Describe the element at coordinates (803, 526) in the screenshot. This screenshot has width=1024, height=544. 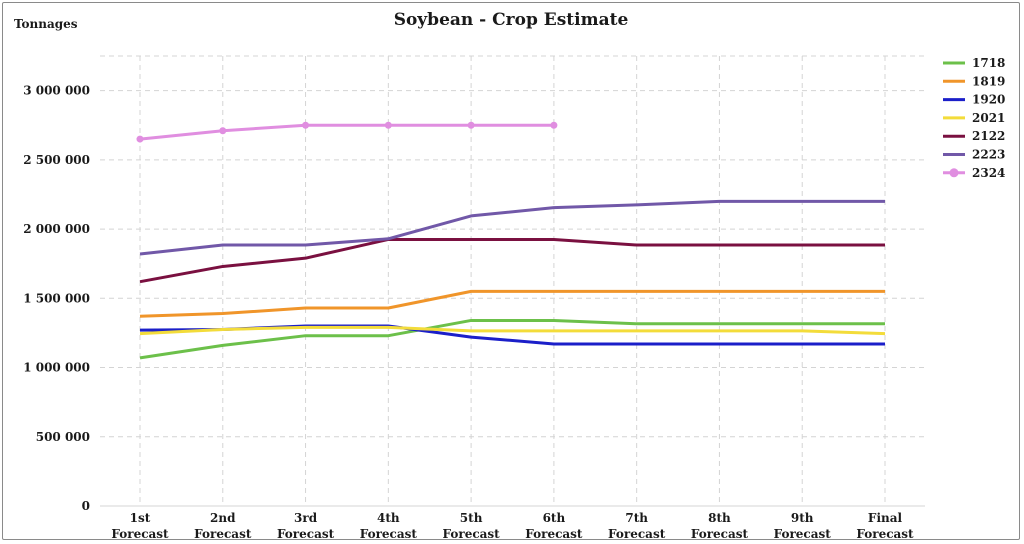
I see `x-tick-label: 9th Forecast` at that location.